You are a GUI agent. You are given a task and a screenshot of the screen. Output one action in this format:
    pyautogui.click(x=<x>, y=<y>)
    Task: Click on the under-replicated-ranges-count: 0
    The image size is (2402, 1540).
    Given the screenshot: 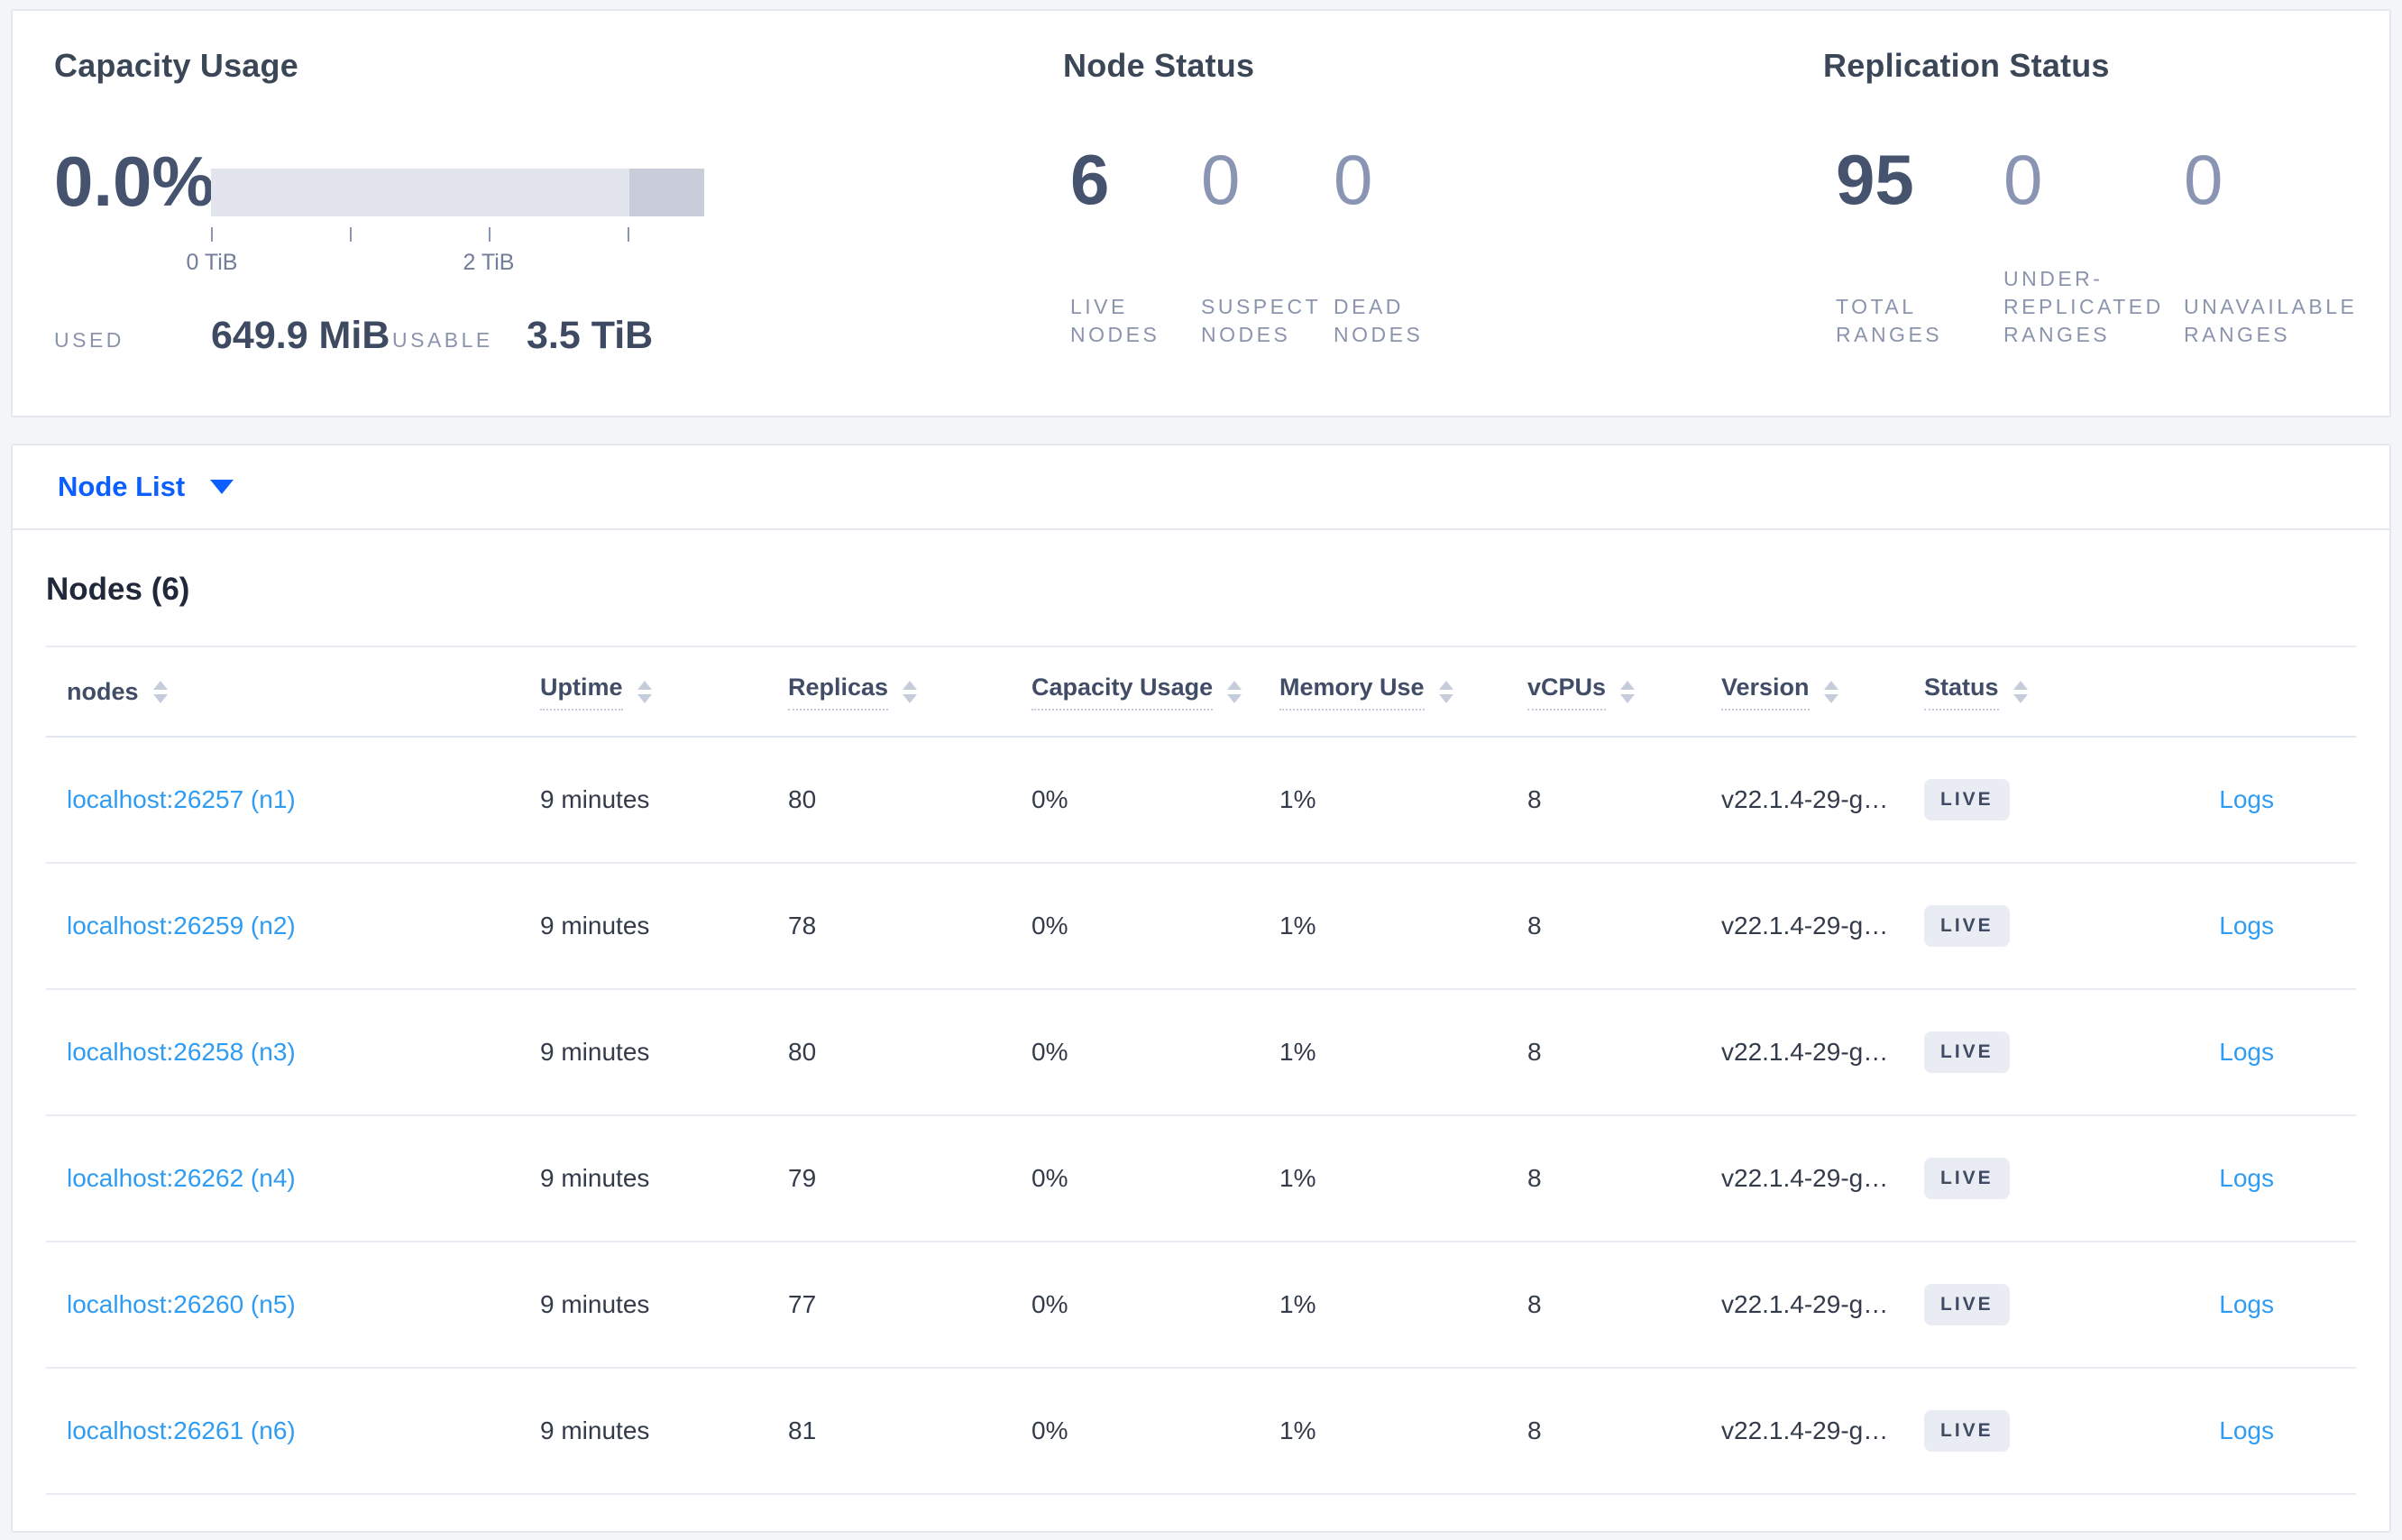 What is the action you would take?
    pyautogui.click(x=2023, y=179)
    